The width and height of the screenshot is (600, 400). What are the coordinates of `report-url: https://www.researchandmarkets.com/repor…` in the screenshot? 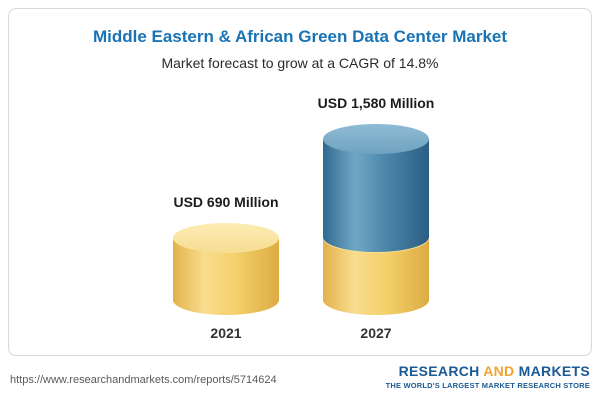 It's located at (143, 380).